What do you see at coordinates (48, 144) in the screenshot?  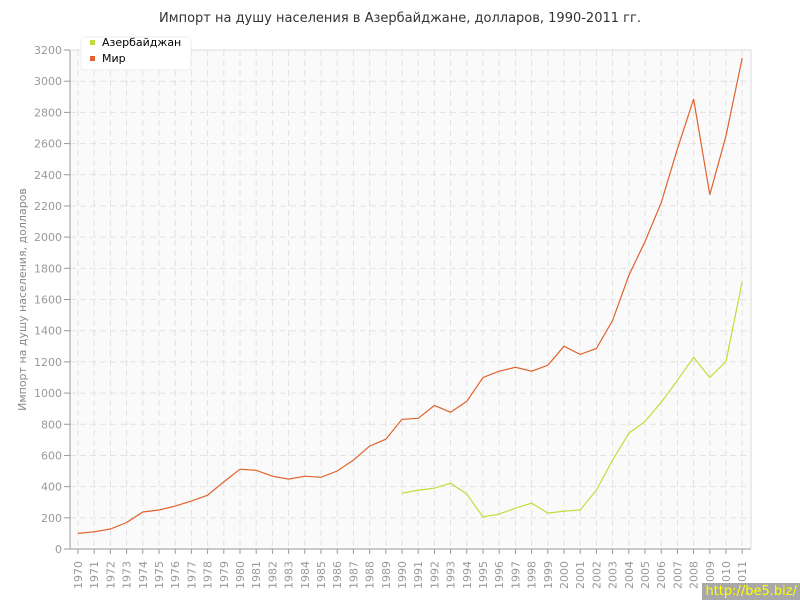 I see `y-tick-label: 2600` at bounding box center [48, 144].